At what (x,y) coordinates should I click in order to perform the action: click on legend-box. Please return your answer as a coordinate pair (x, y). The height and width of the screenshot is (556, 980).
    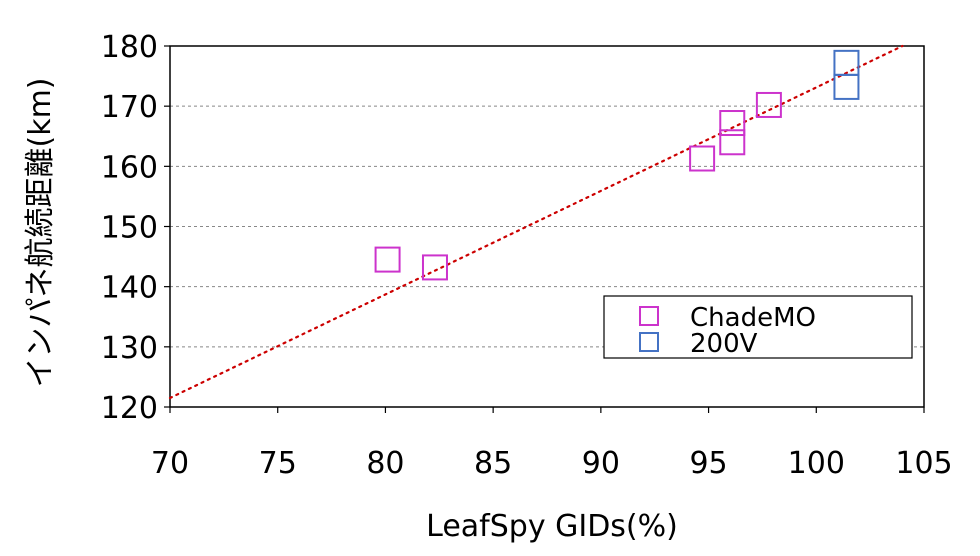
    Looking at the image, I should click on (758, 327).